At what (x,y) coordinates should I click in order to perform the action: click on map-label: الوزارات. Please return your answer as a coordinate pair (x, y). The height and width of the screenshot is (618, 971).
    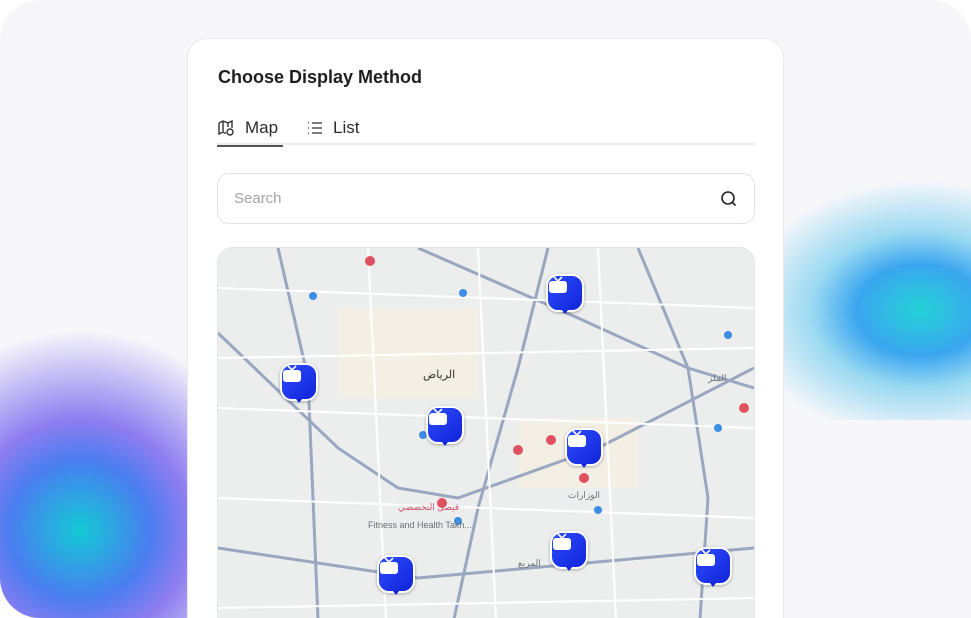
    Looking at the image, I should click on (584, 495).